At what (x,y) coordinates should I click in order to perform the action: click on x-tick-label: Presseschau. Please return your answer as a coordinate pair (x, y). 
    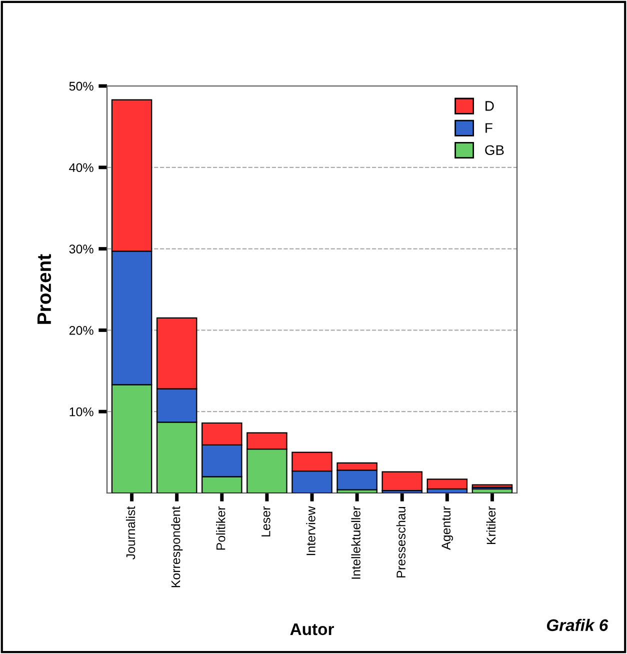
    Looking at the image, I should click on (401, 542).